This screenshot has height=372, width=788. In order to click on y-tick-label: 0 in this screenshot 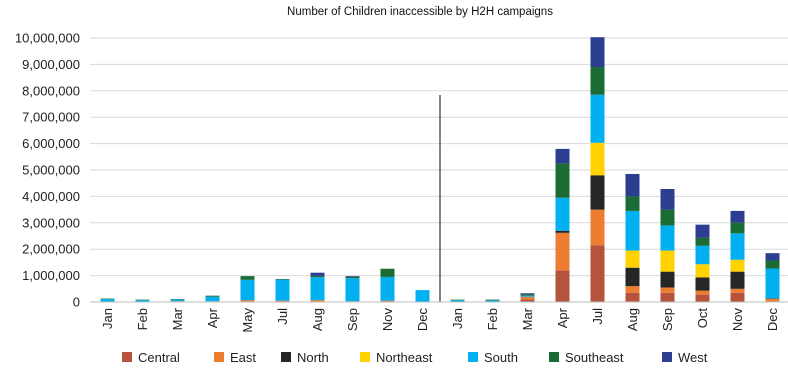, I will do `click(76, 302)`.